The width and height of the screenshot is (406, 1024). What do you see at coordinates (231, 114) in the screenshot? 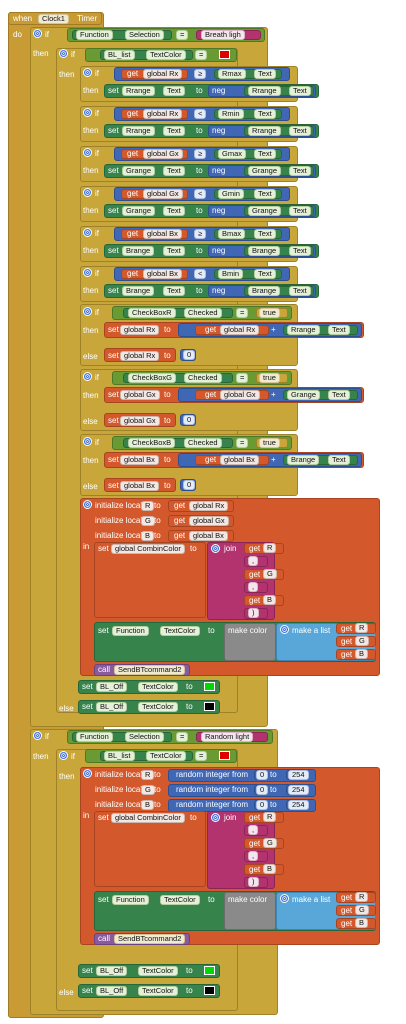
I see `dropdown-field: Rmin` at bounding box center [231, 114].